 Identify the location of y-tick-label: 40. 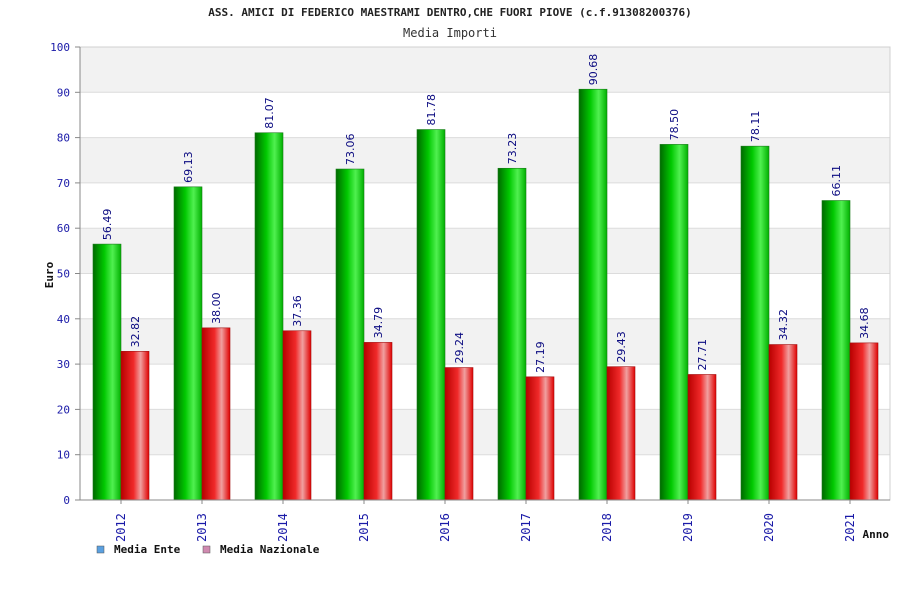
(63, 319).